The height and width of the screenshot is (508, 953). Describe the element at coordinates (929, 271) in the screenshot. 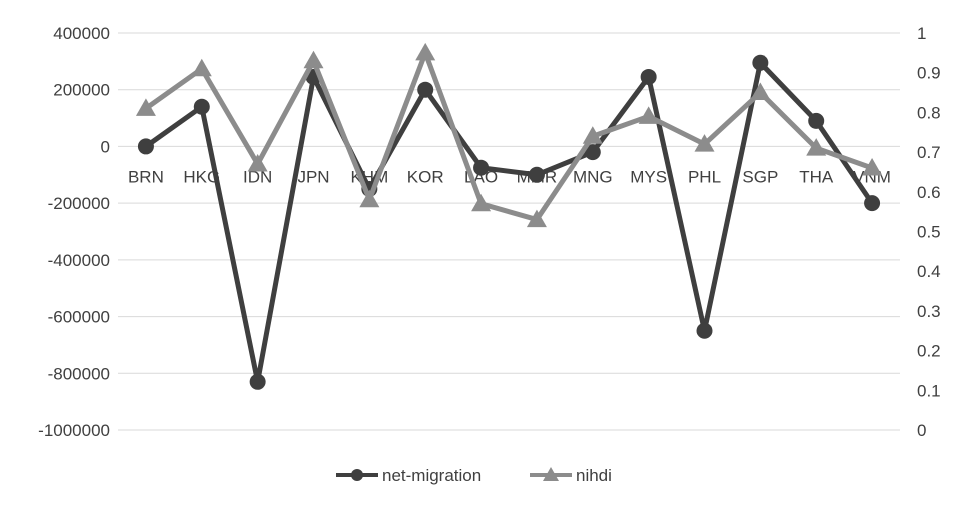

I see `right-tick-label: 0.4` at that location.